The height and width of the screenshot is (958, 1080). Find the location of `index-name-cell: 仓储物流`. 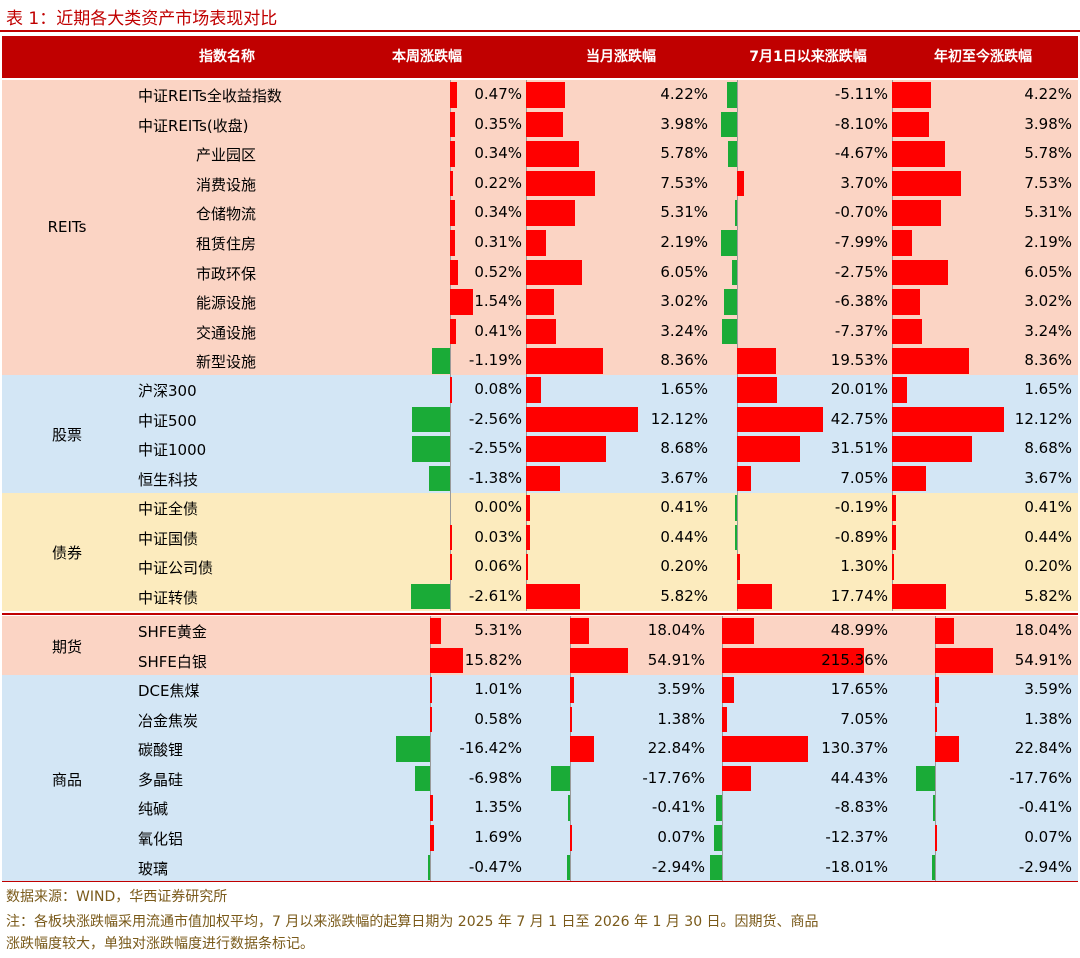

index-name-cell: 仓储物流 is located at coordinates (226, 214).